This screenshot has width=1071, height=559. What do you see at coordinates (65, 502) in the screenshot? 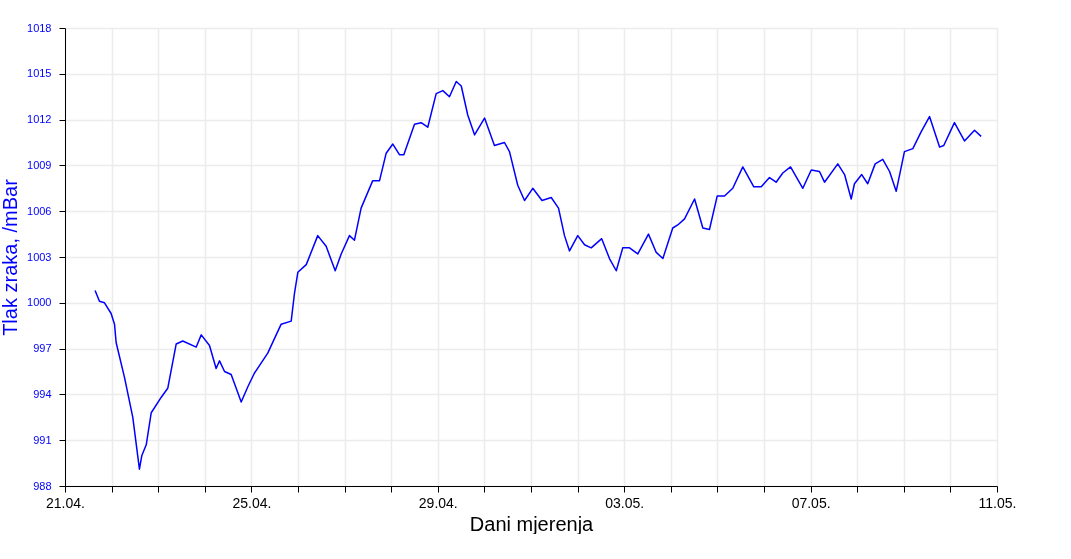
I see `x-tick-label: 21.04.` at bounding box center [65, 502].